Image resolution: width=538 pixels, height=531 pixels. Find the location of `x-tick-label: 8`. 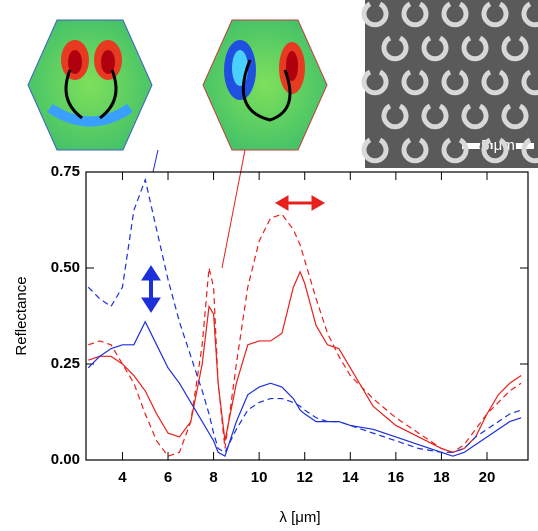

x-tick-label: 8 is located at coordinates (213, 477).